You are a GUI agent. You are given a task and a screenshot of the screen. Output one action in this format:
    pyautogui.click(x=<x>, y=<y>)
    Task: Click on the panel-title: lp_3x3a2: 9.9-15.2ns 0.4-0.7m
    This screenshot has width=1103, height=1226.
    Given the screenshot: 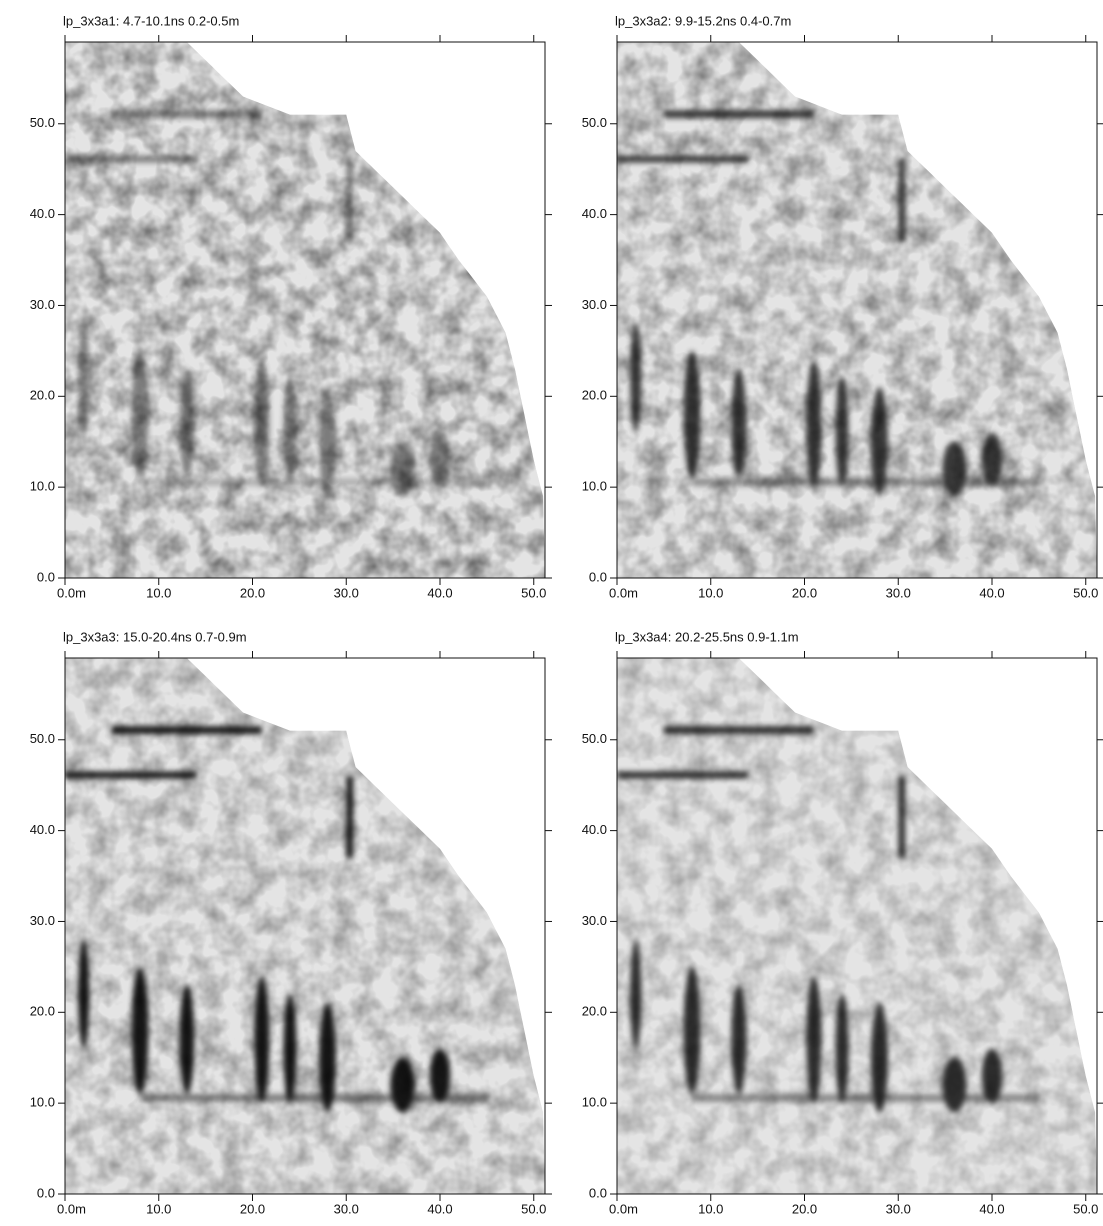 What is the action you would take?
    pyautogui.click(x=703, y=20)
    